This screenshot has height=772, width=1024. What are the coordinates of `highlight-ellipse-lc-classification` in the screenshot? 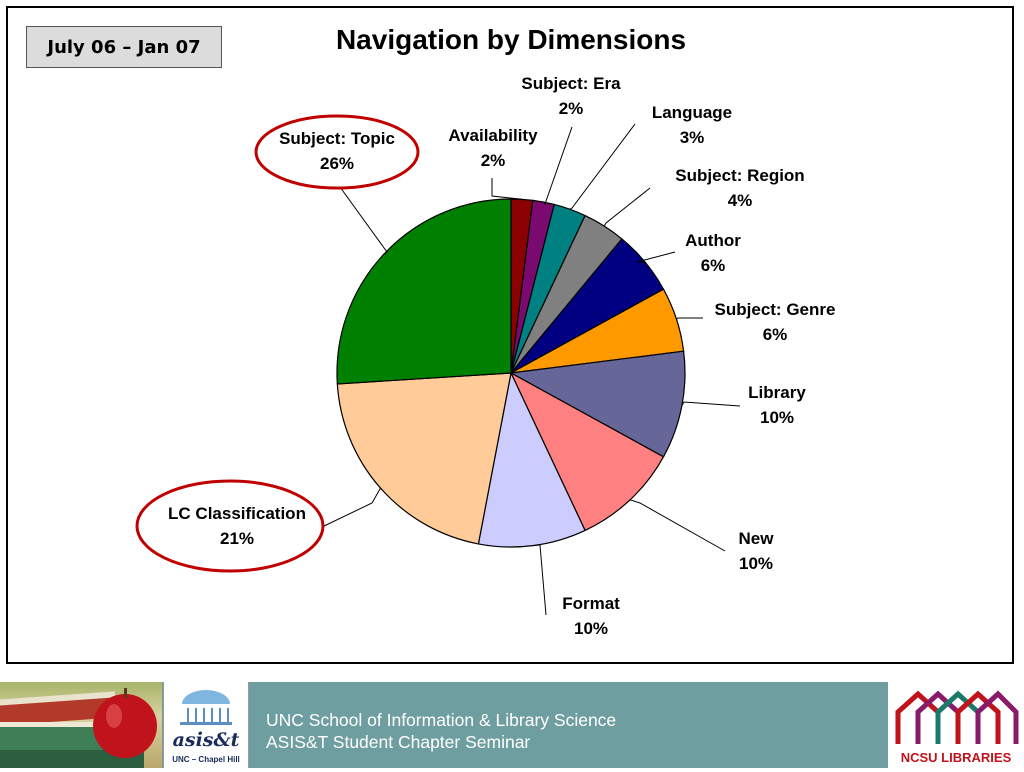 It's located at (230, 526).